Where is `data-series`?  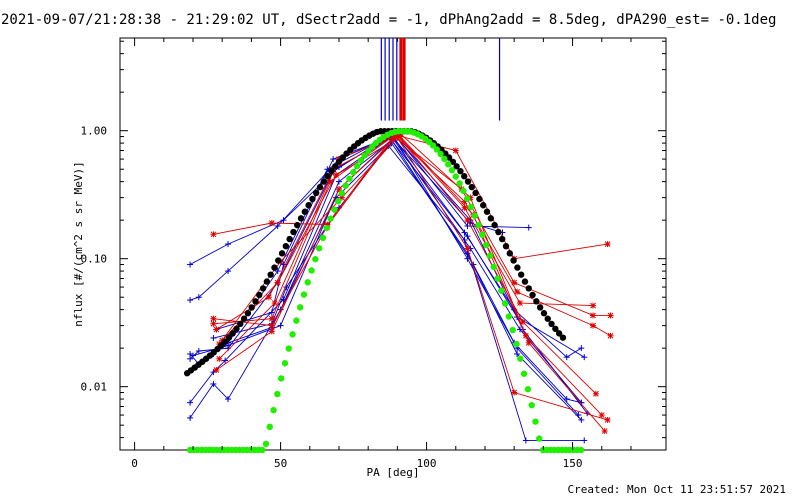 data-series is located at coordinates (359, 217).